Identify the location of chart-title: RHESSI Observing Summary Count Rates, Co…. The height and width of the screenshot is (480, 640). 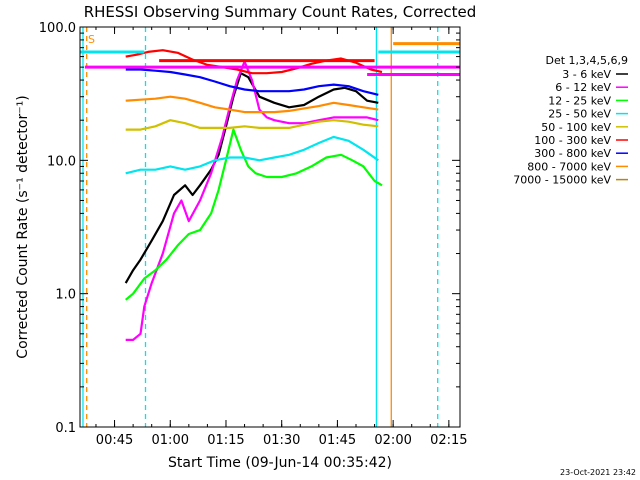
(280, 12).